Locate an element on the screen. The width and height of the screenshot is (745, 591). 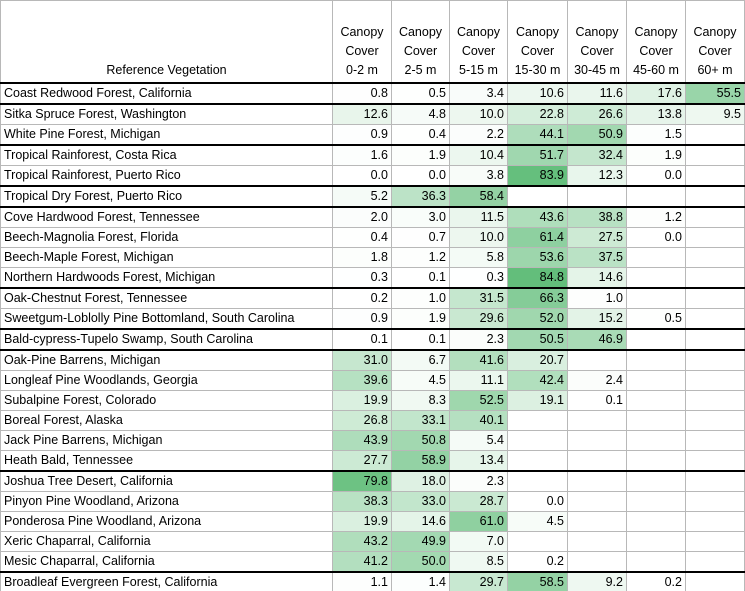
cell-canopy-cover: 13.8 is located at coordinates (656, 114).